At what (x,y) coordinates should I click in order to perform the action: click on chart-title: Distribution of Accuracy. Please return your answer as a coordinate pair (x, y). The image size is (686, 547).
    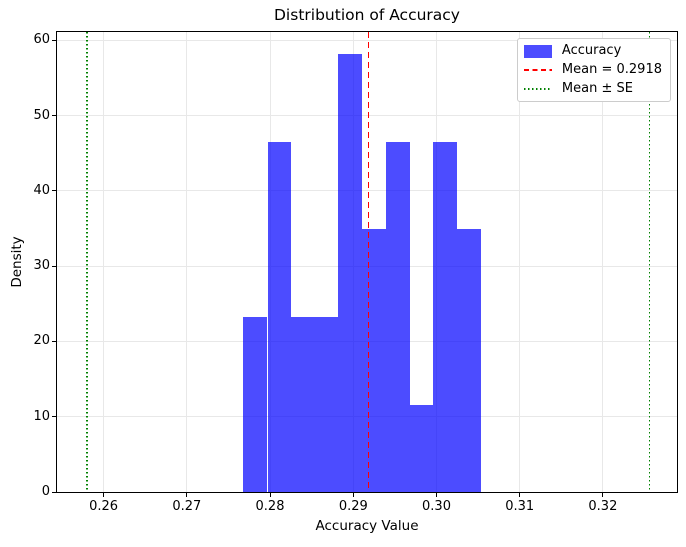
    Looking at the image, I should click on (367, 15).